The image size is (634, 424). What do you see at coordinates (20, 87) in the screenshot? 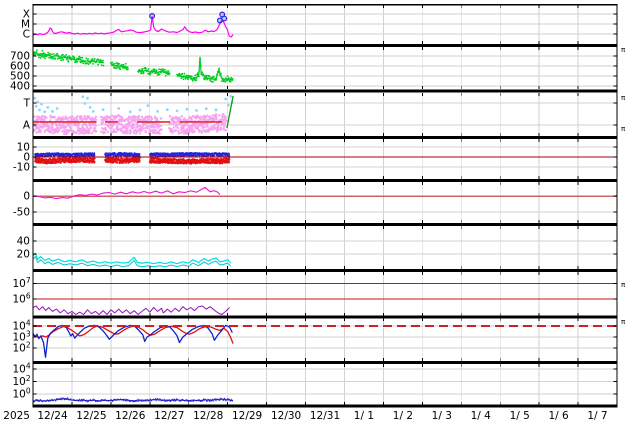
I see `ytick-label: 400` at bounding box center [20, 87].